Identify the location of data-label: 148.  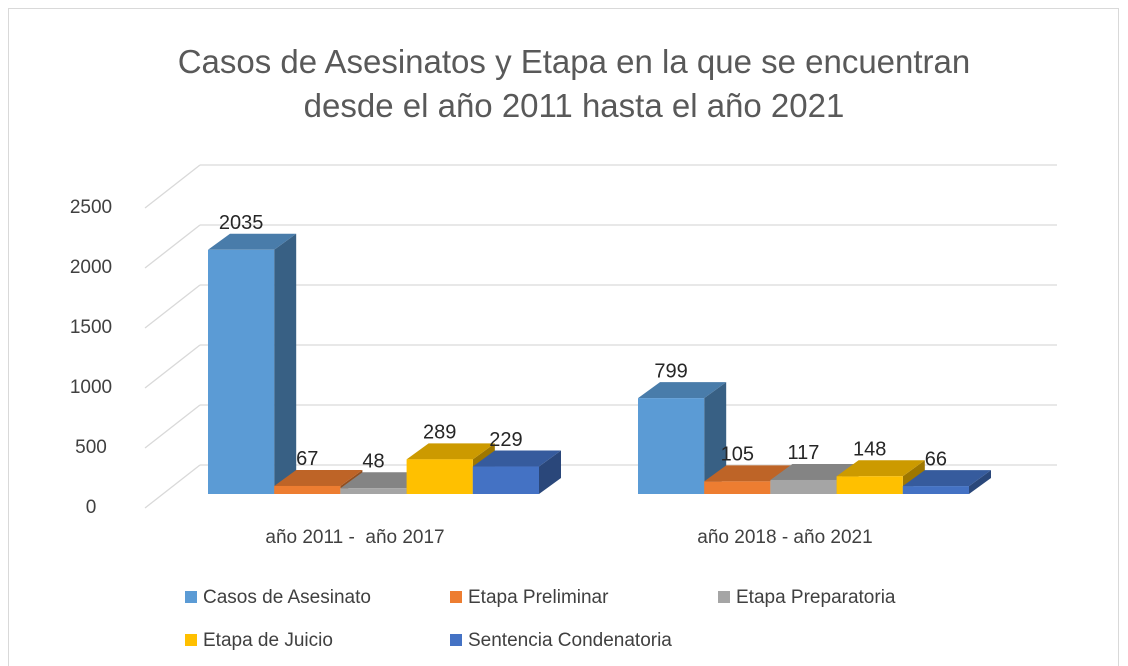
(869, 450).